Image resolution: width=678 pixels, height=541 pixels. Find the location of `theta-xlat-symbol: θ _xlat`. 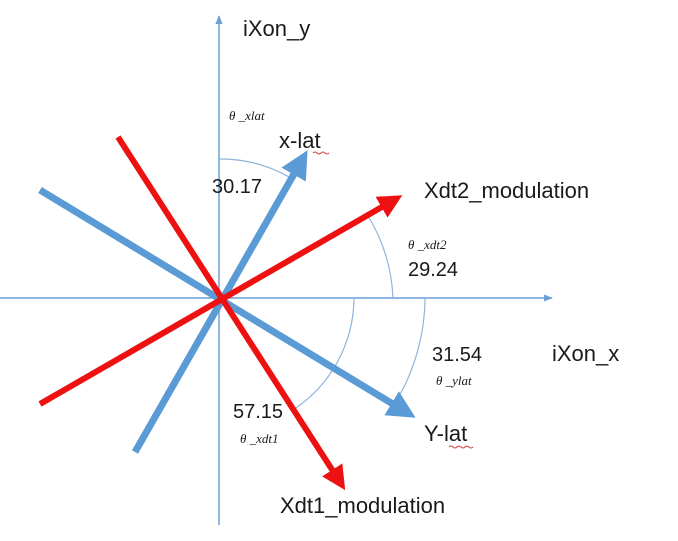

theta-xlat-symbol: θ _xlat is located at coordinates (247, 115).